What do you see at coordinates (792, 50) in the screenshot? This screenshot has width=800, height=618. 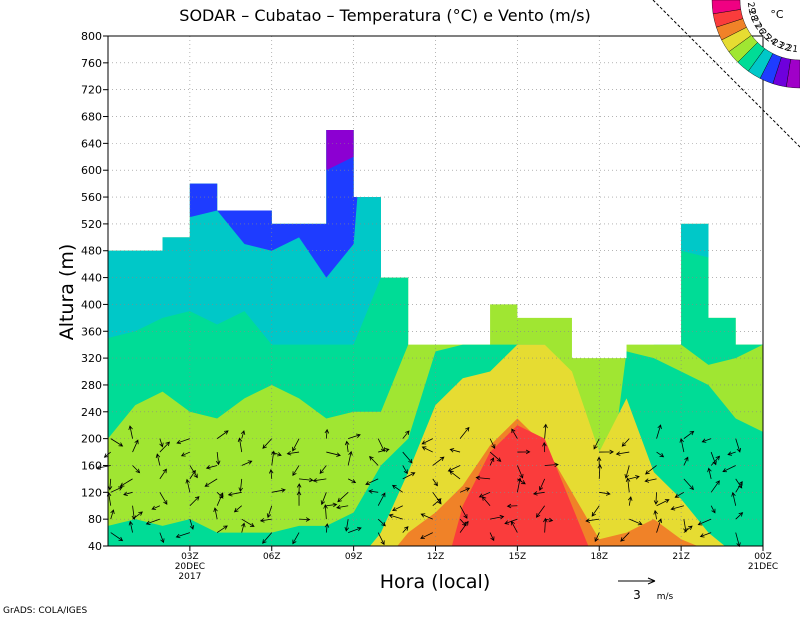 I see `colorbar-label: 21` at bounding box center [792, 50].